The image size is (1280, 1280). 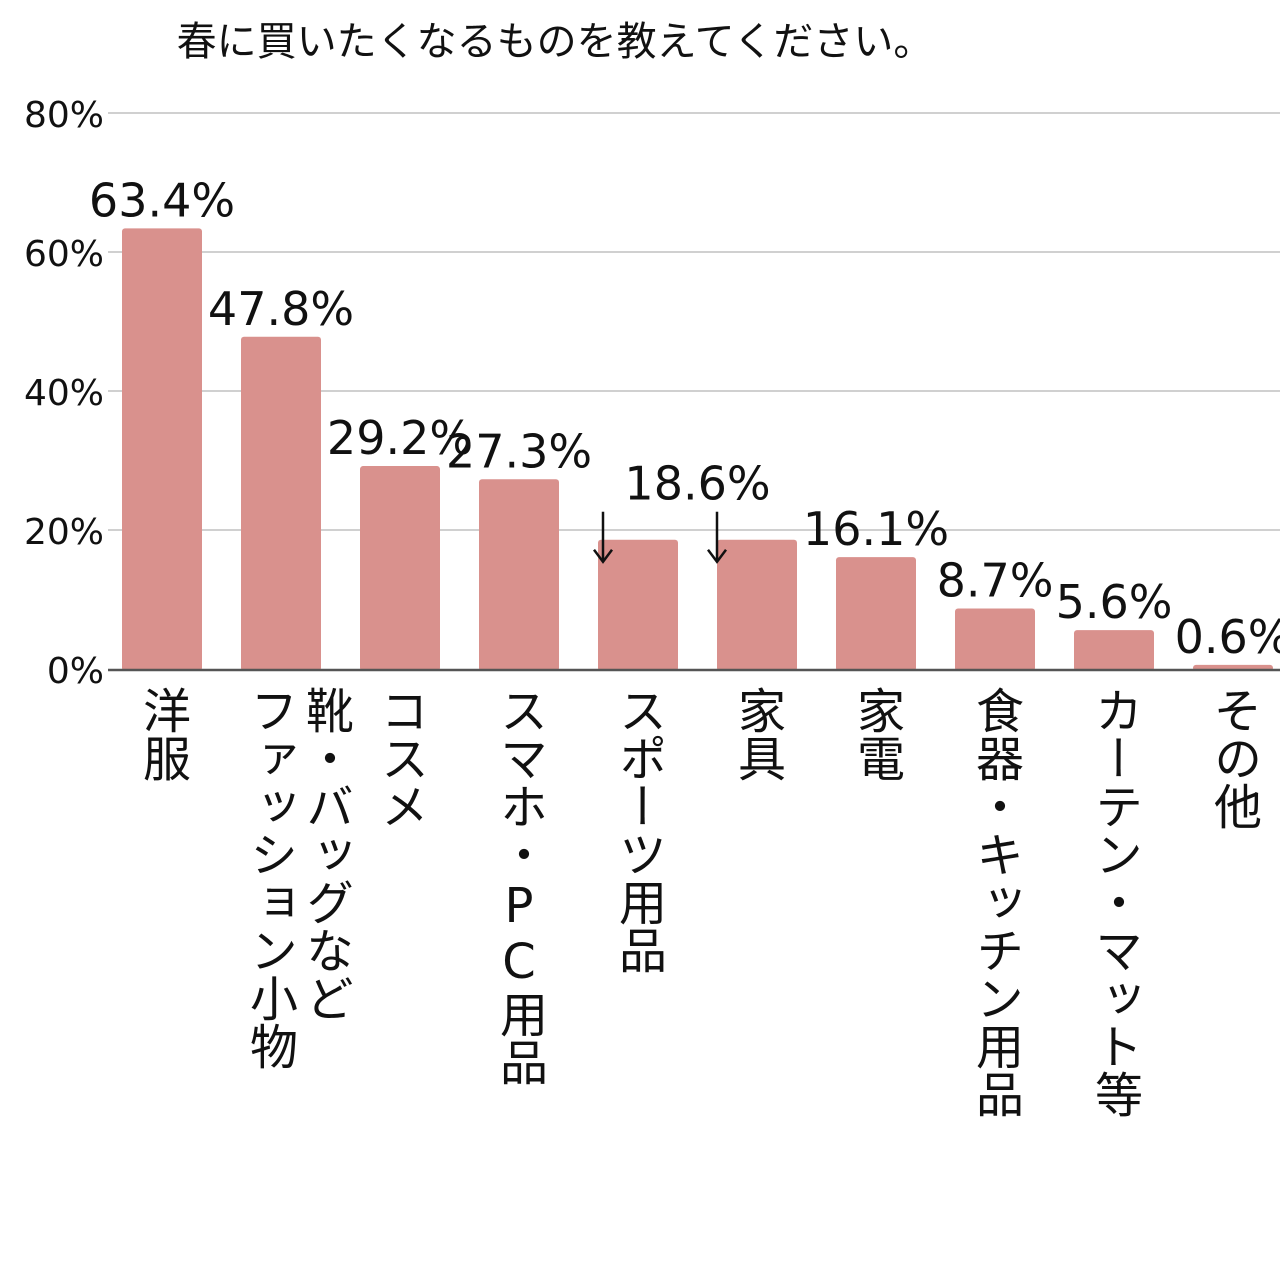 What do you see at coordinates (1227, 637) in the screenshot?
I see `value-label: 0.6%` at bounding box center [1227, 637].